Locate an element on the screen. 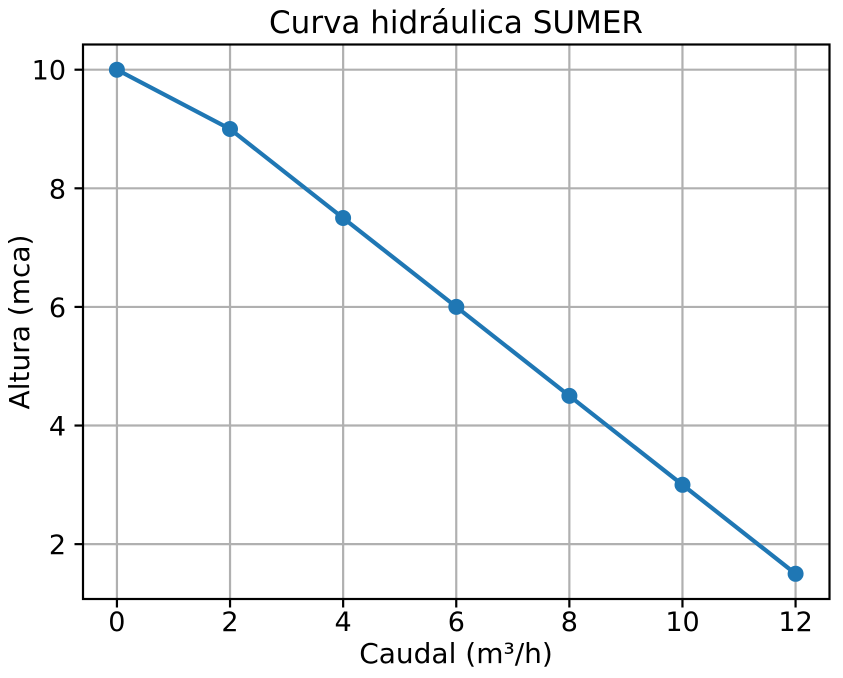 This screenshot has height=678, width=843. y-tick-label: 2 is located at coordinates (57, 545).